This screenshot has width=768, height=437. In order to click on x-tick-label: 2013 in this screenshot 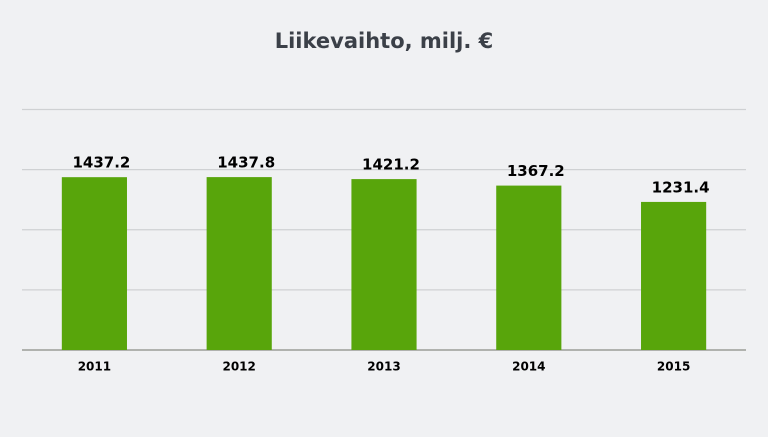, I will do `click(383, 367)`.